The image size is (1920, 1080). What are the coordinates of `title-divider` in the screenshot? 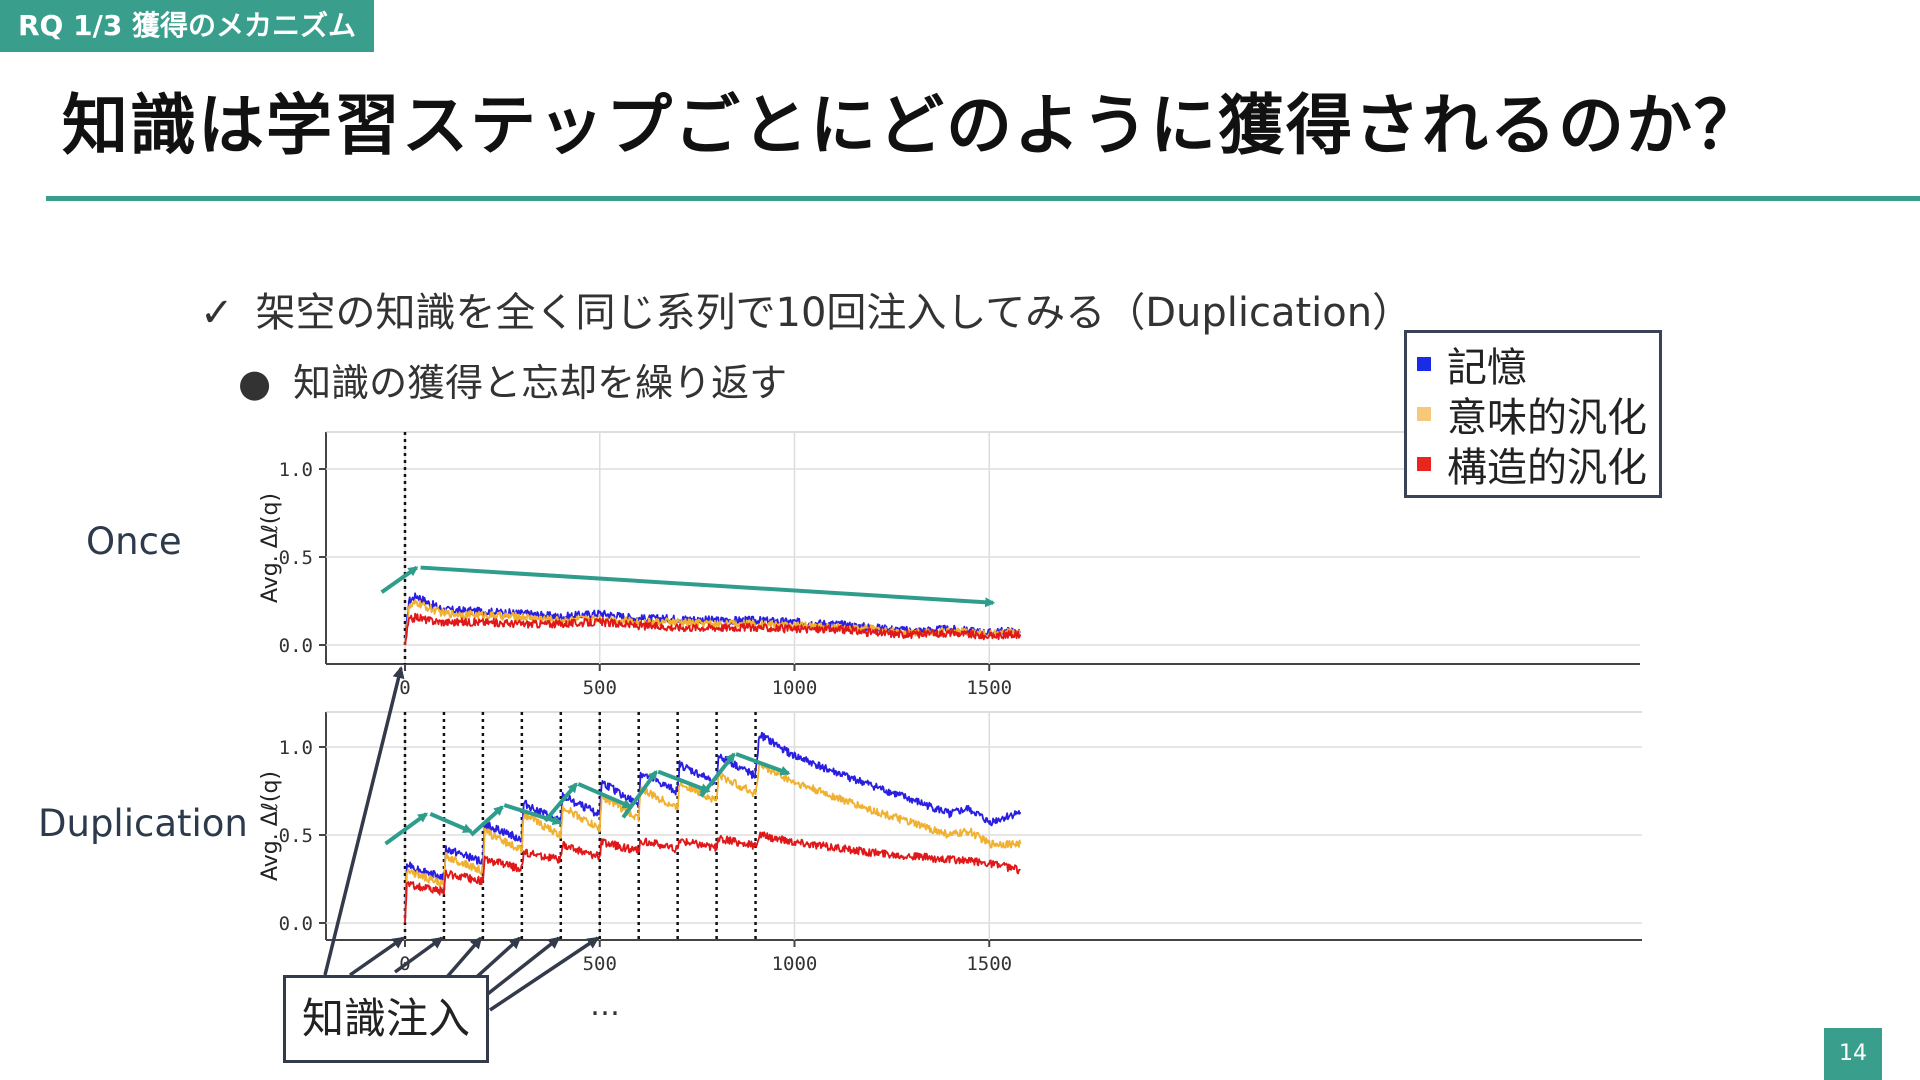 It's located at (983, 198).